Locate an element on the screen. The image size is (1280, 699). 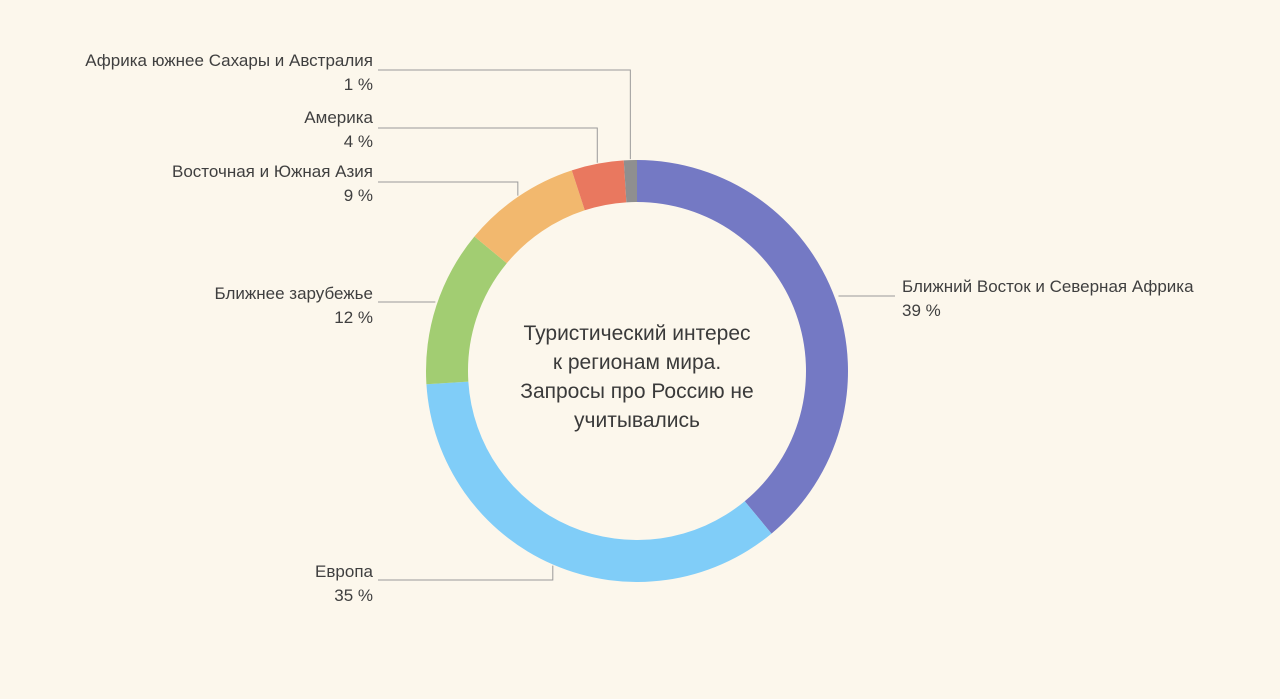
chart-title-line-1: Туристический интерес is located at coordinates (636, 333).